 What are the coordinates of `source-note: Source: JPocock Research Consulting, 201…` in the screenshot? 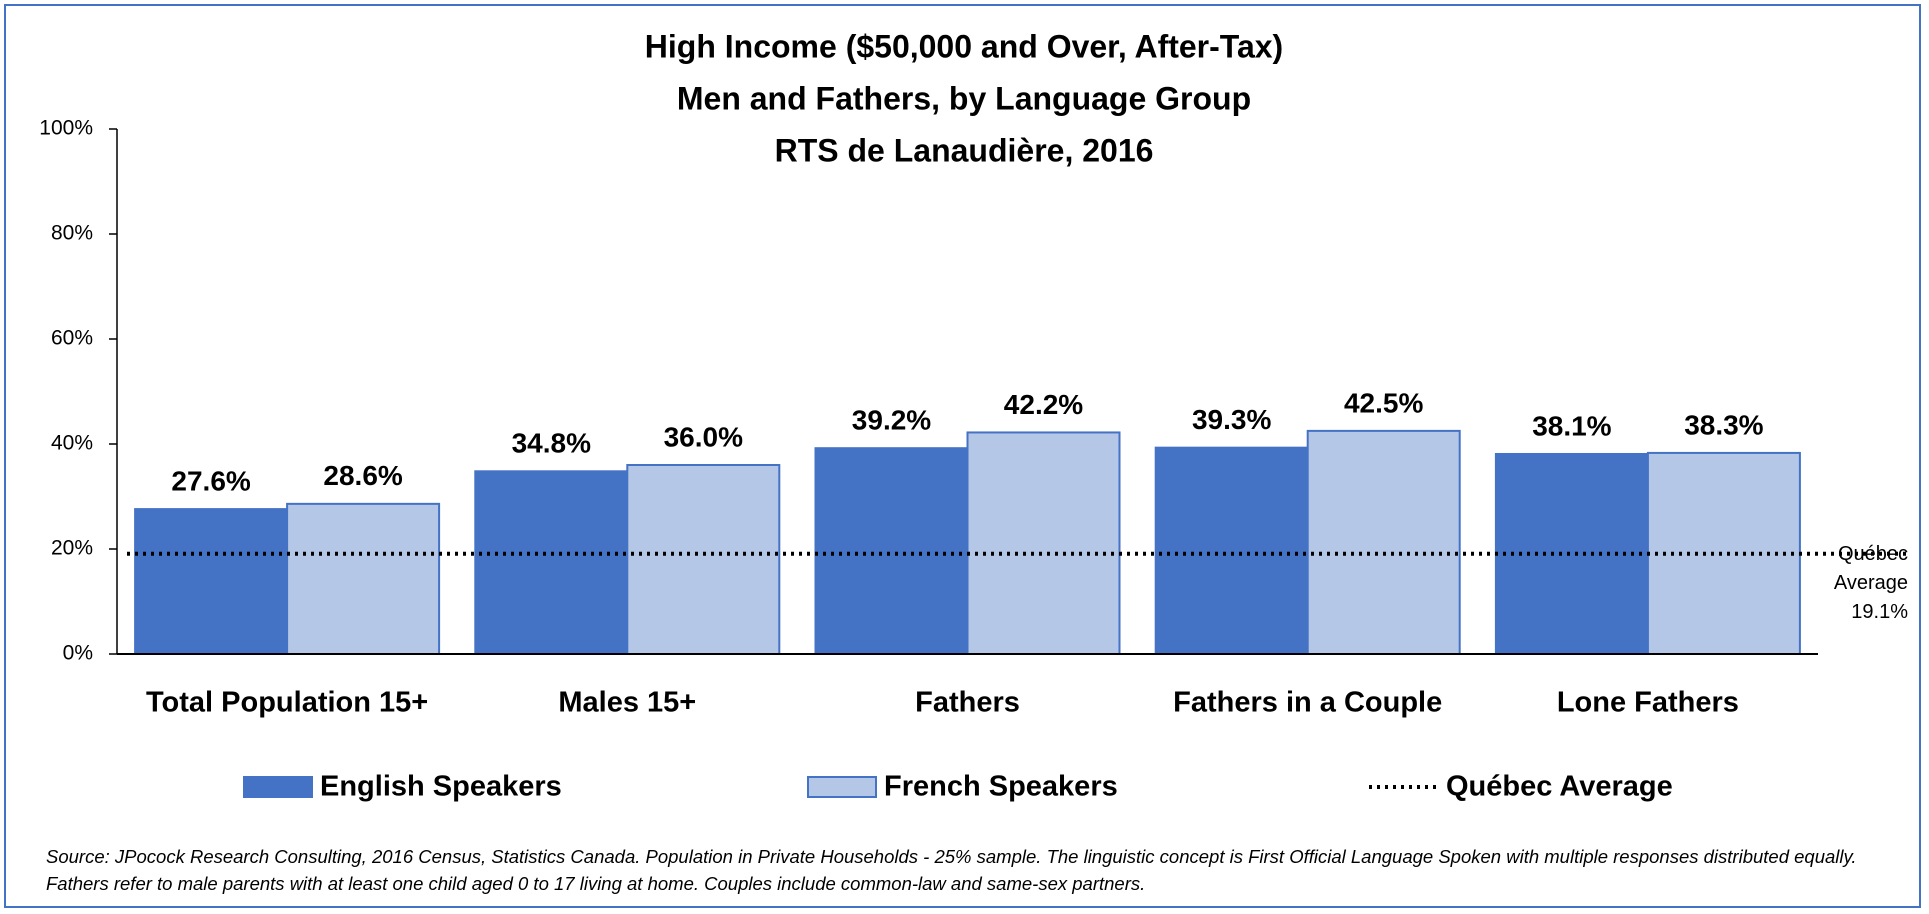 It's located at (951, 870).